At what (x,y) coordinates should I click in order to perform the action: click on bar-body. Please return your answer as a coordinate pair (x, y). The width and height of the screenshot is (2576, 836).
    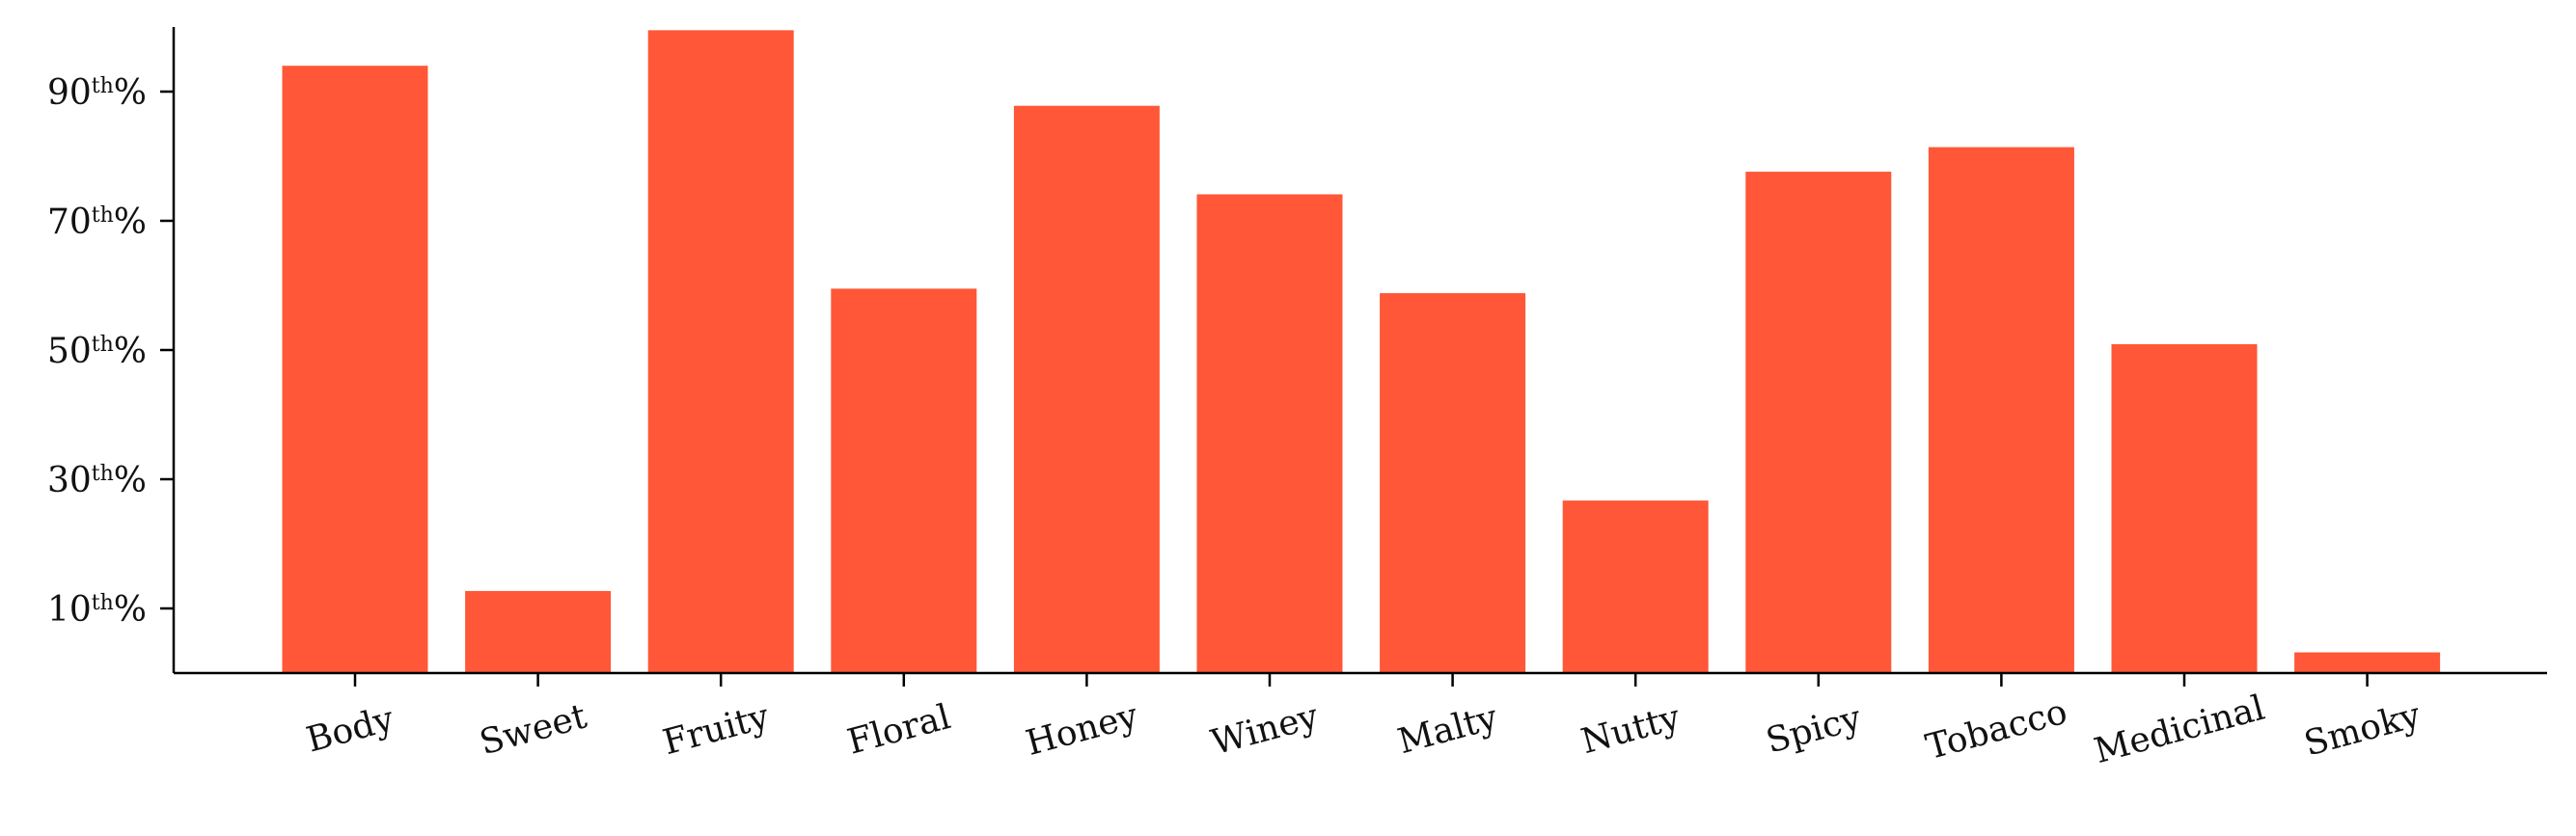
    Looking at the image, I should click on (355, 369).